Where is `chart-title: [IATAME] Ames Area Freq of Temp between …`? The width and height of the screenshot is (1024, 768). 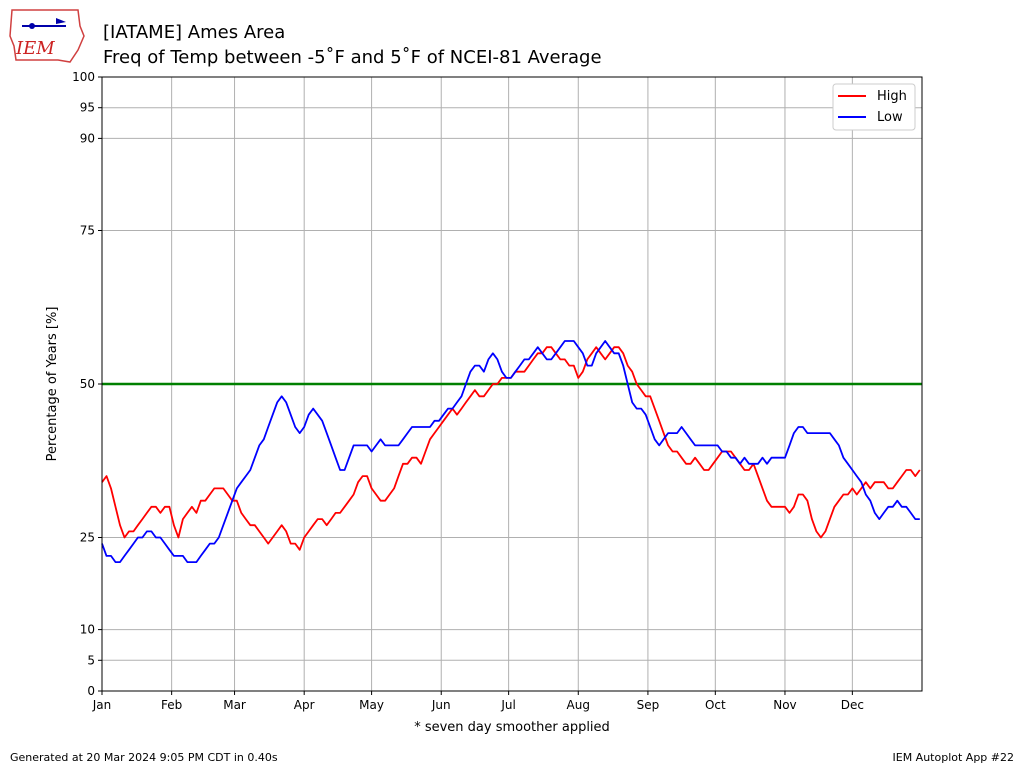 chart-title: [IATAME] Ames Area Freq of Temp between … is located at coordinates (352, 45).